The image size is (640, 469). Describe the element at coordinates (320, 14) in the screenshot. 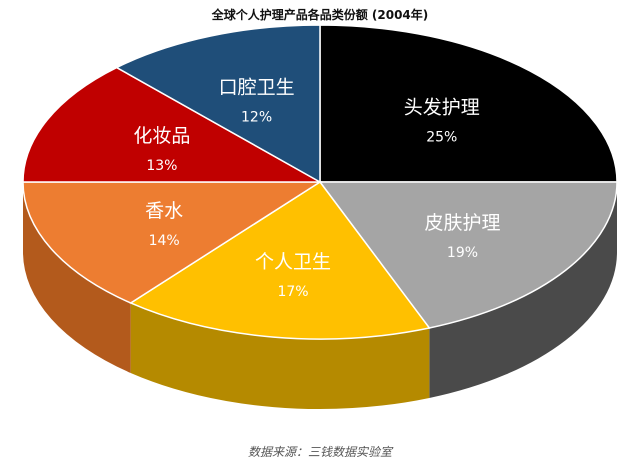

I see `chart-title: 全球个人护理产品各品类份额 (2004年)` at that location.